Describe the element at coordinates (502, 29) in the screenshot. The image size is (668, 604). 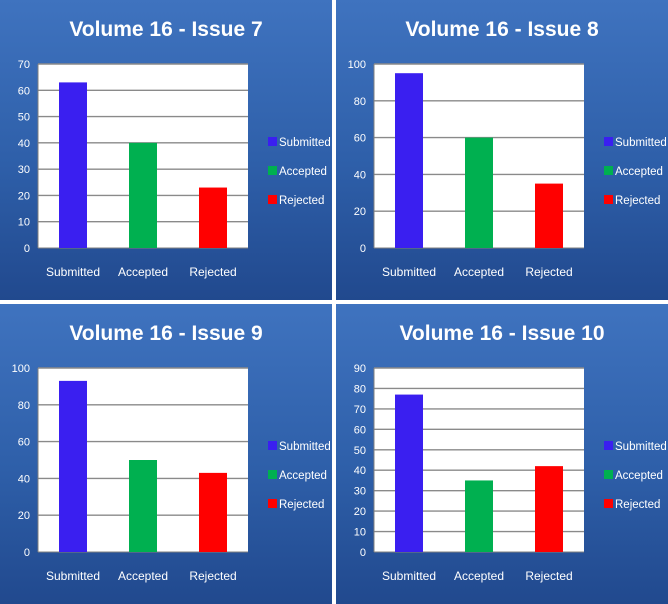
I see `chart-title: Volume 16 - Issue 8` at that location.